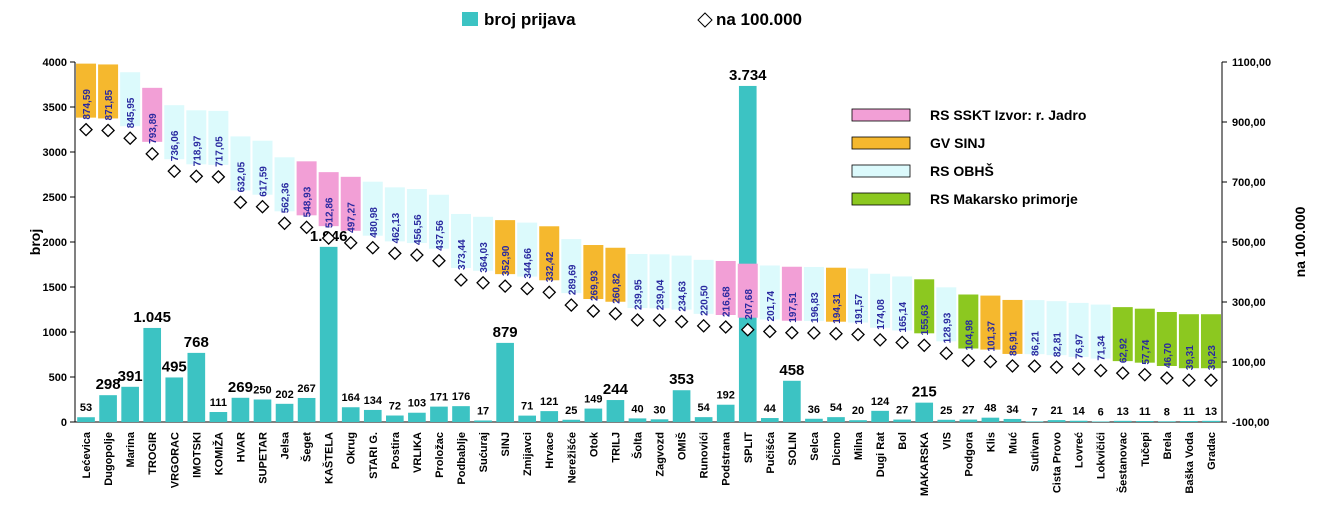 The width and height of the screenshot is (1325, 519). I want to click on y-tick-label: 2000, so click(55, 243).